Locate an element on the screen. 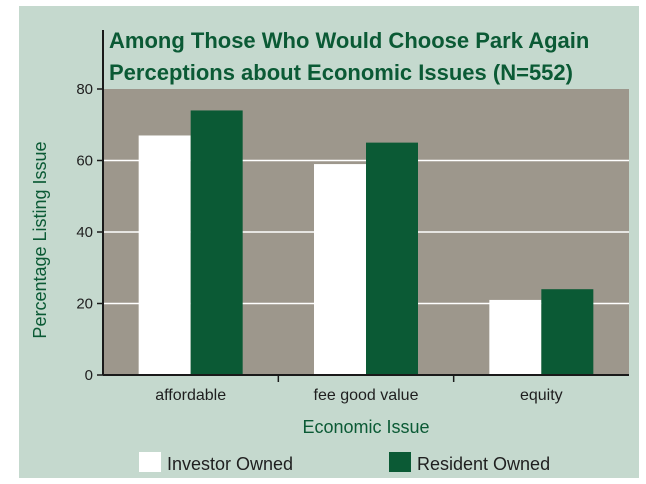  legend: Investor Owned Resident Owned is located at coordinates (344, 463).